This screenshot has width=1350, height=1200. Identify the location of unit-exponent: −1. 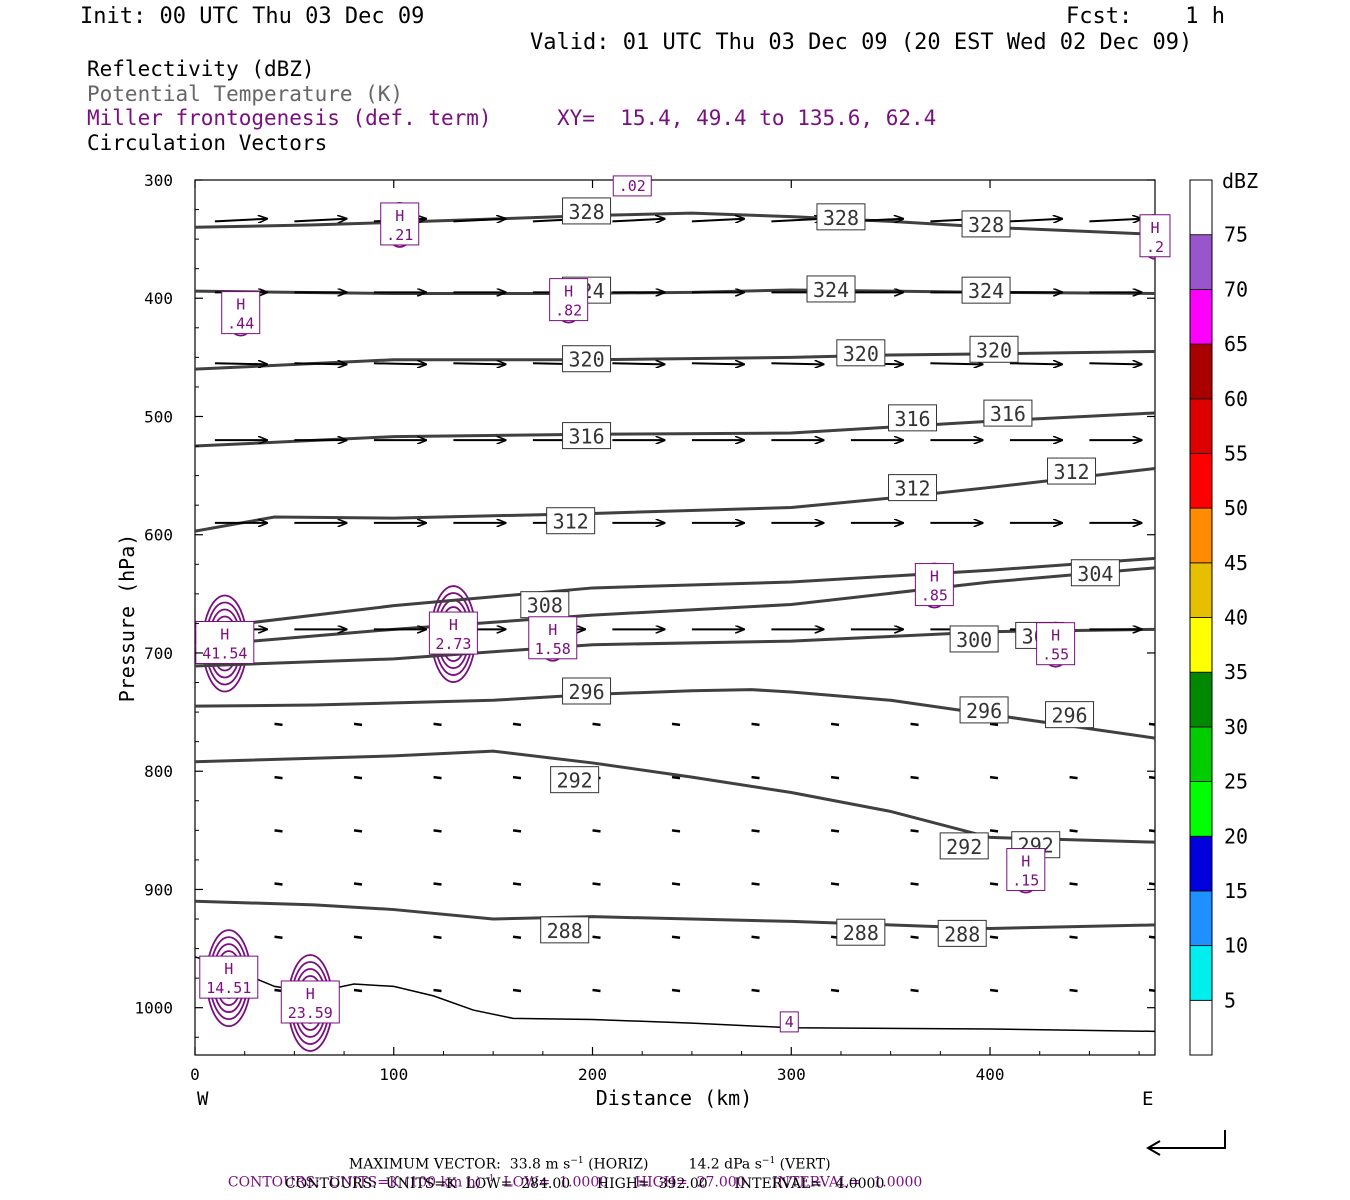
(488, 1179).